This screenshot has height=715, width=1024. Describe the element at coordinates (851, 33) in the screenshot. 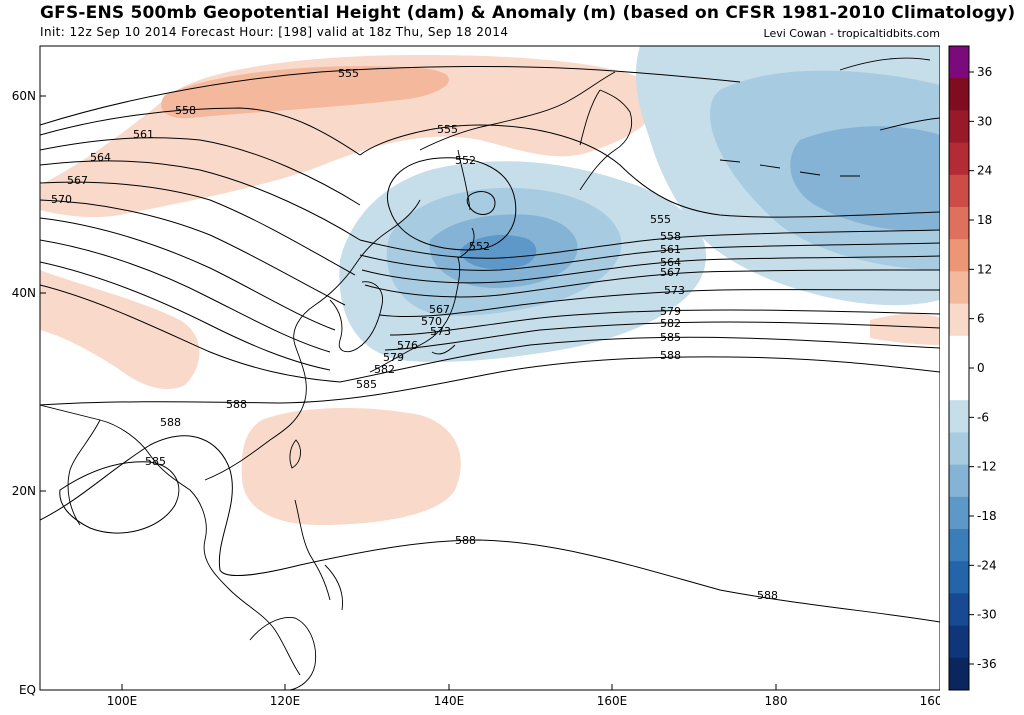

I see `credit-text: Levi Cowan - tropicaltidbits.com` at that location.